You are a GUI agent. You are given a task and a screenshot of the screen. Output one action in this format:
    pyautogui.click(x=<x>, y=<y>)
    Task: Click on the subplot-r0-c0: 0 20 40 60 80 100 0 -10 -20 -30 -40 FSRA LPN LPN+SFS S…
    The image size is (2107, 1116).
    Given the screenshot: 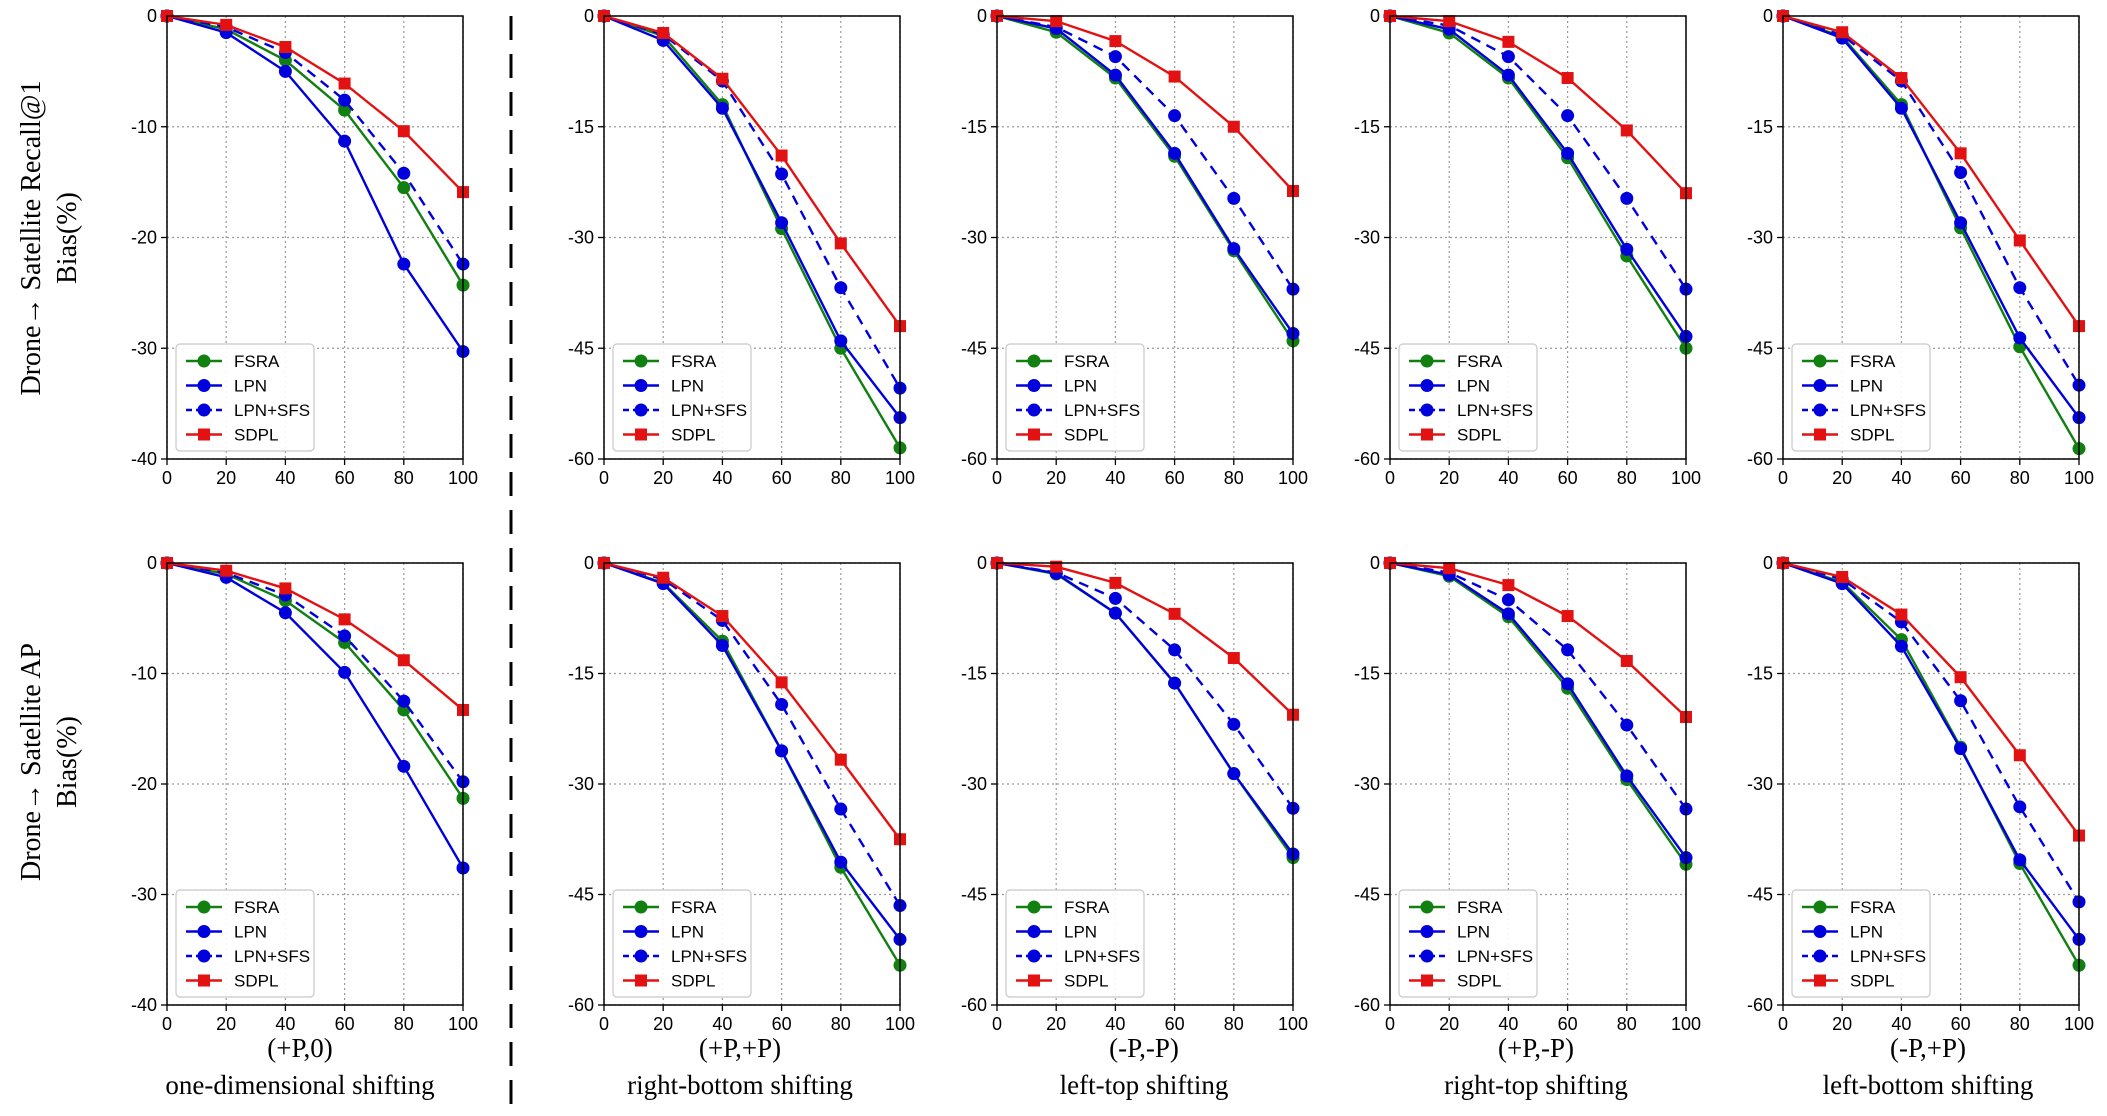 What is the action you would take?
    pyautogui.click(x=304, y=247)
    